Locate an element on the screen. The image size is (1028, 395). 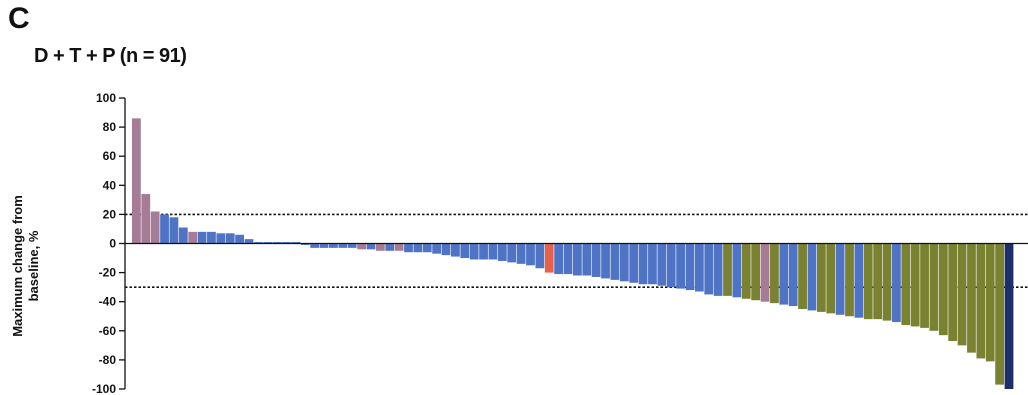
chart-title: D + T + P (n = 91) is located at coordinates (110, 56).